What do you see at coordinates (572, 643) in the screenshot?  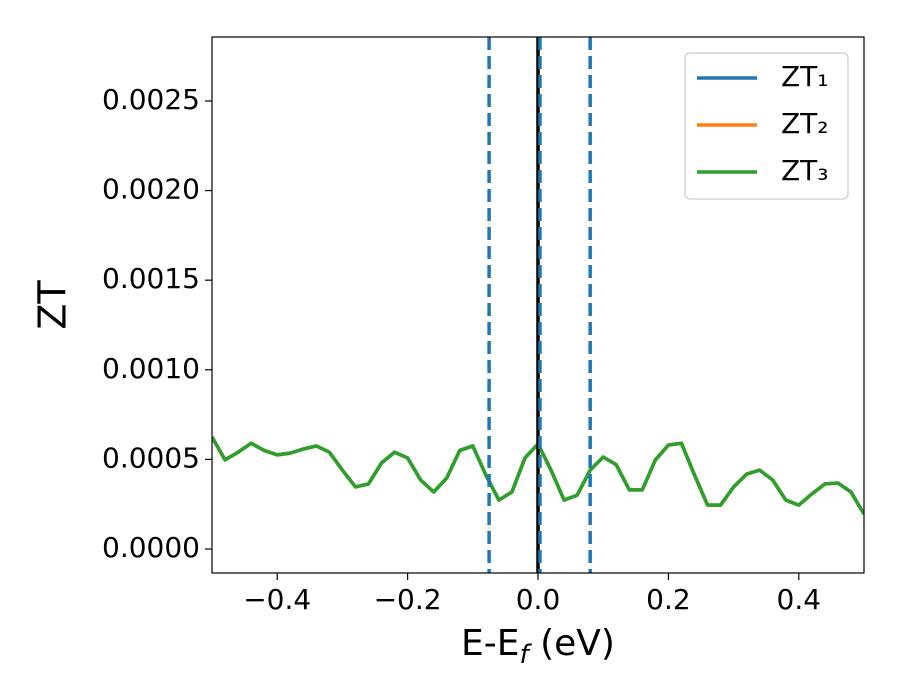 I see `x-axis-label-unit: (eV)` at bounding box center [572, 643].